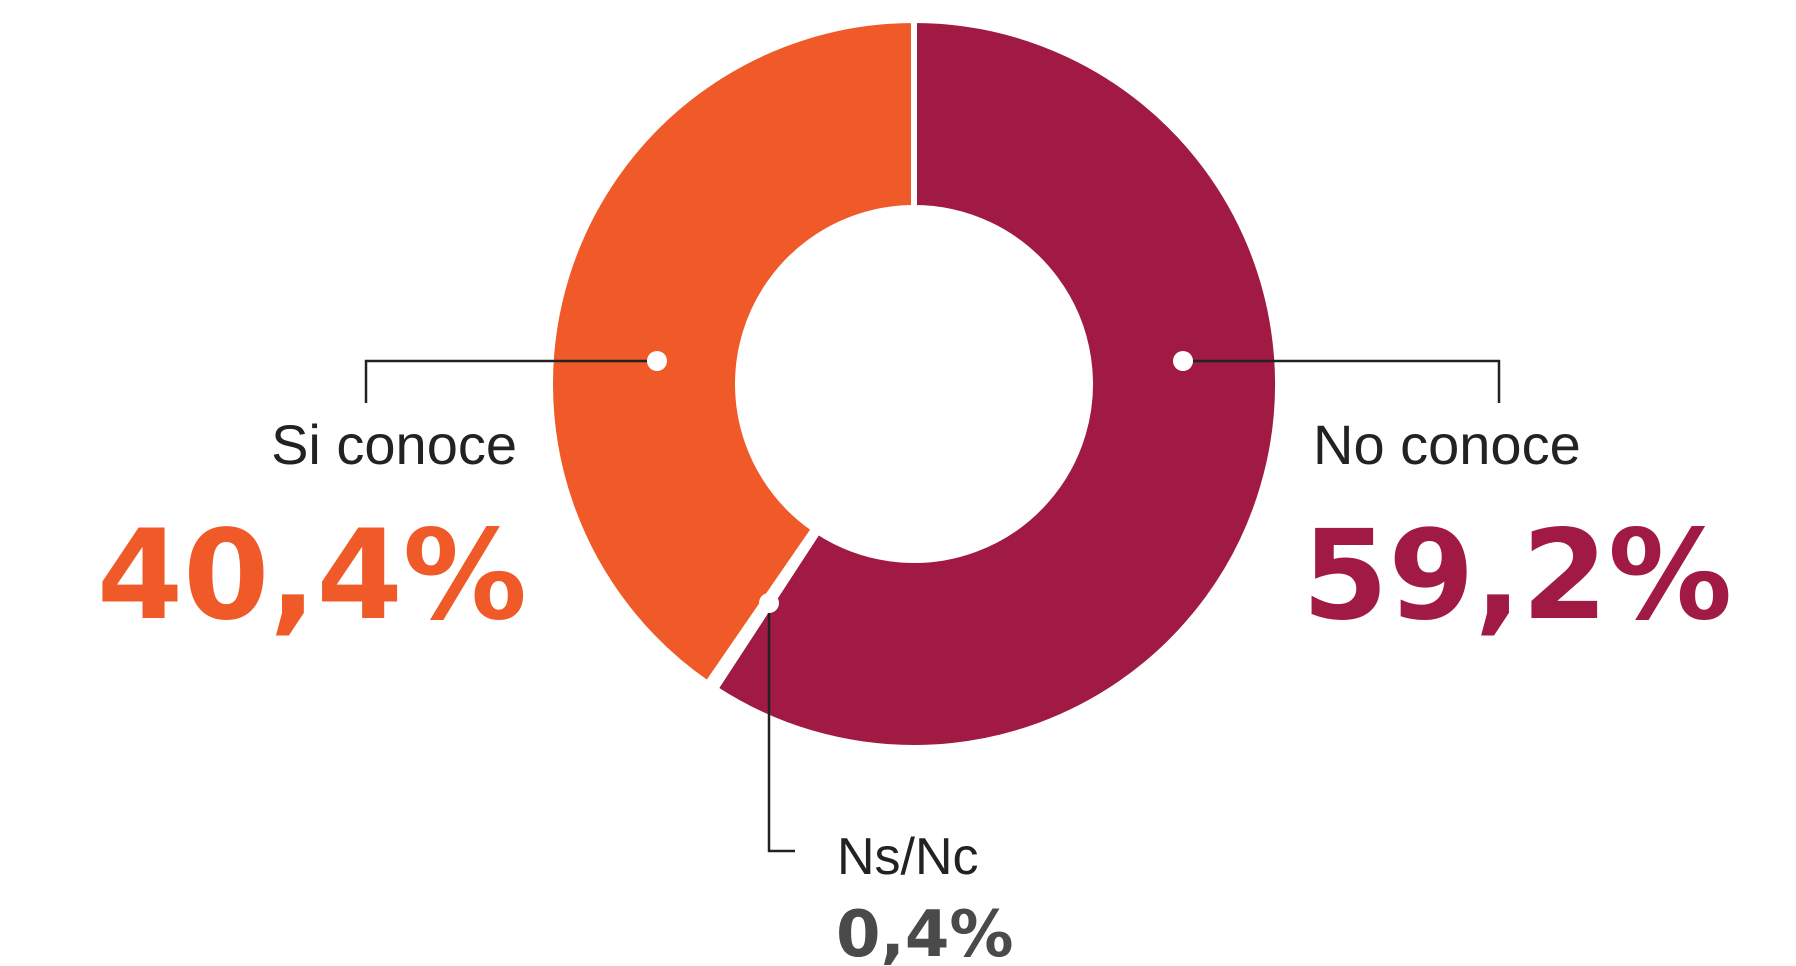 This screenshot has width=1796, height=966. I want to click on nsnc-callout-line, so click(781, 728).